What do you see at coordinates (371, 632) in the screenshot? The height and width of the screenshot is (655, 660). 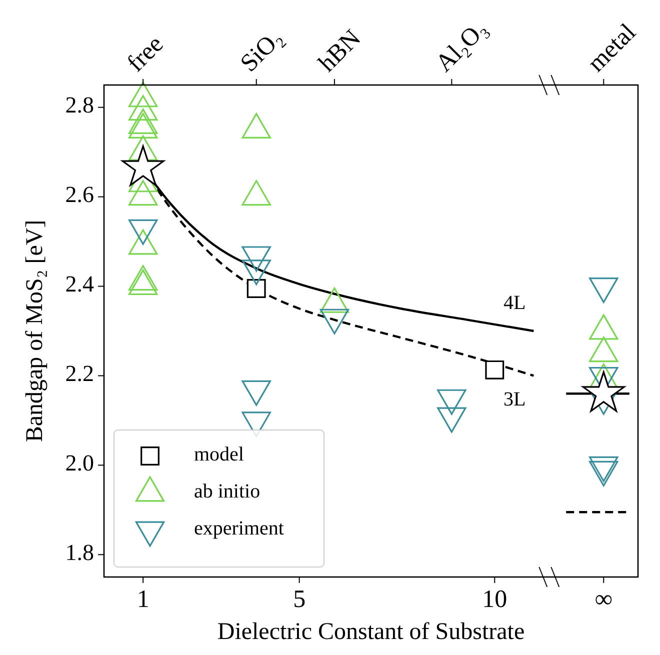 I see `x-axis-title: Dielectric Constant of Substrate` at bounding box center [371, 632].